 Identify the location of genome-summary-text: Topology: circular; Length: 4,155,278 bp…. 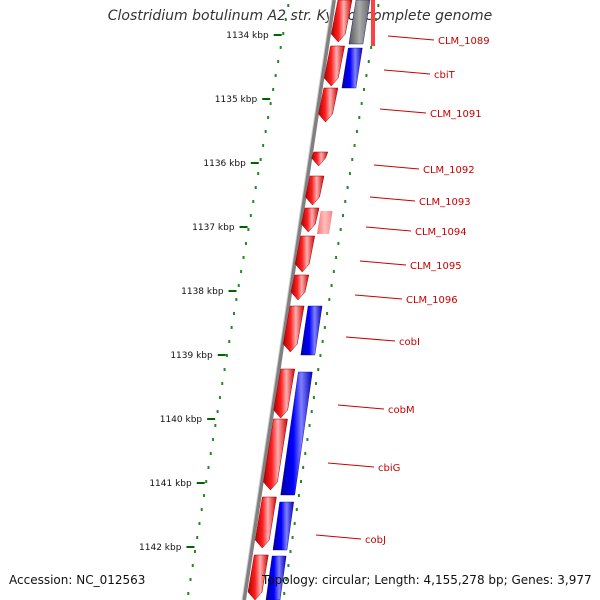
(427, 580).